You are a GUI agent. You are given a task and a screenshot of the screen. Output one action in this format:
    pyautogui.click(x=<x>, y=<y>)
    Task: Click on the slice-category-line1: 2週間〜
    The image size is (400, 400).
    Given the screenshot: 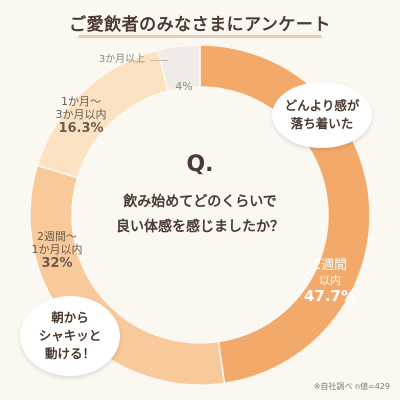 What is the action you would take?
    pyautogui.click(x=57, y=236)
    